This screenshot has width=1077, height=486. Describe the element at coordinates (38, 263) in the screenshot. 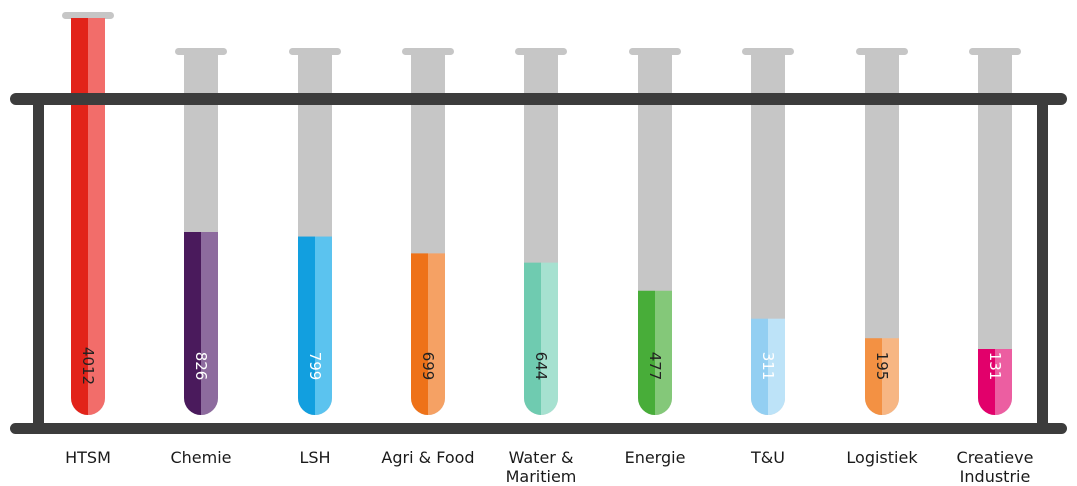

I see `rack-left-leg` at that location.